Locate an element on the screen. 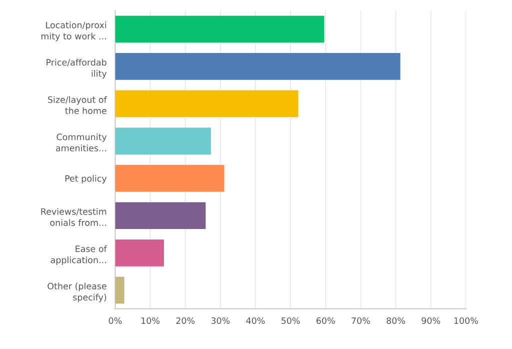 The width and height of the screenshot is (512, 349). y-tick-label: Size/layout of the home is located at coordinates (78, 105).